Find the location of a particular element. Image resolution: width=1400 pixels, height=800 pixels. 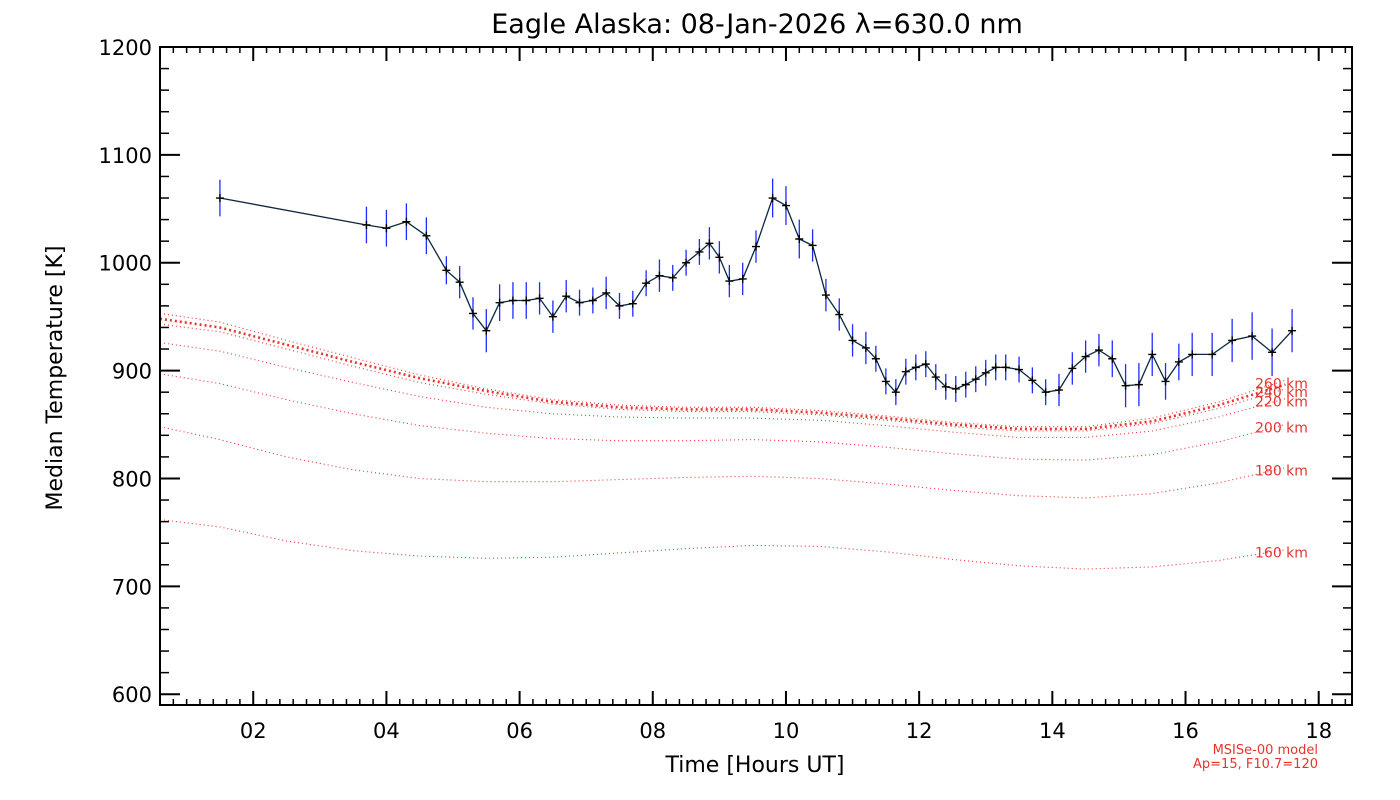

x-tick-label: 04 is located at coordinates (386, 731).